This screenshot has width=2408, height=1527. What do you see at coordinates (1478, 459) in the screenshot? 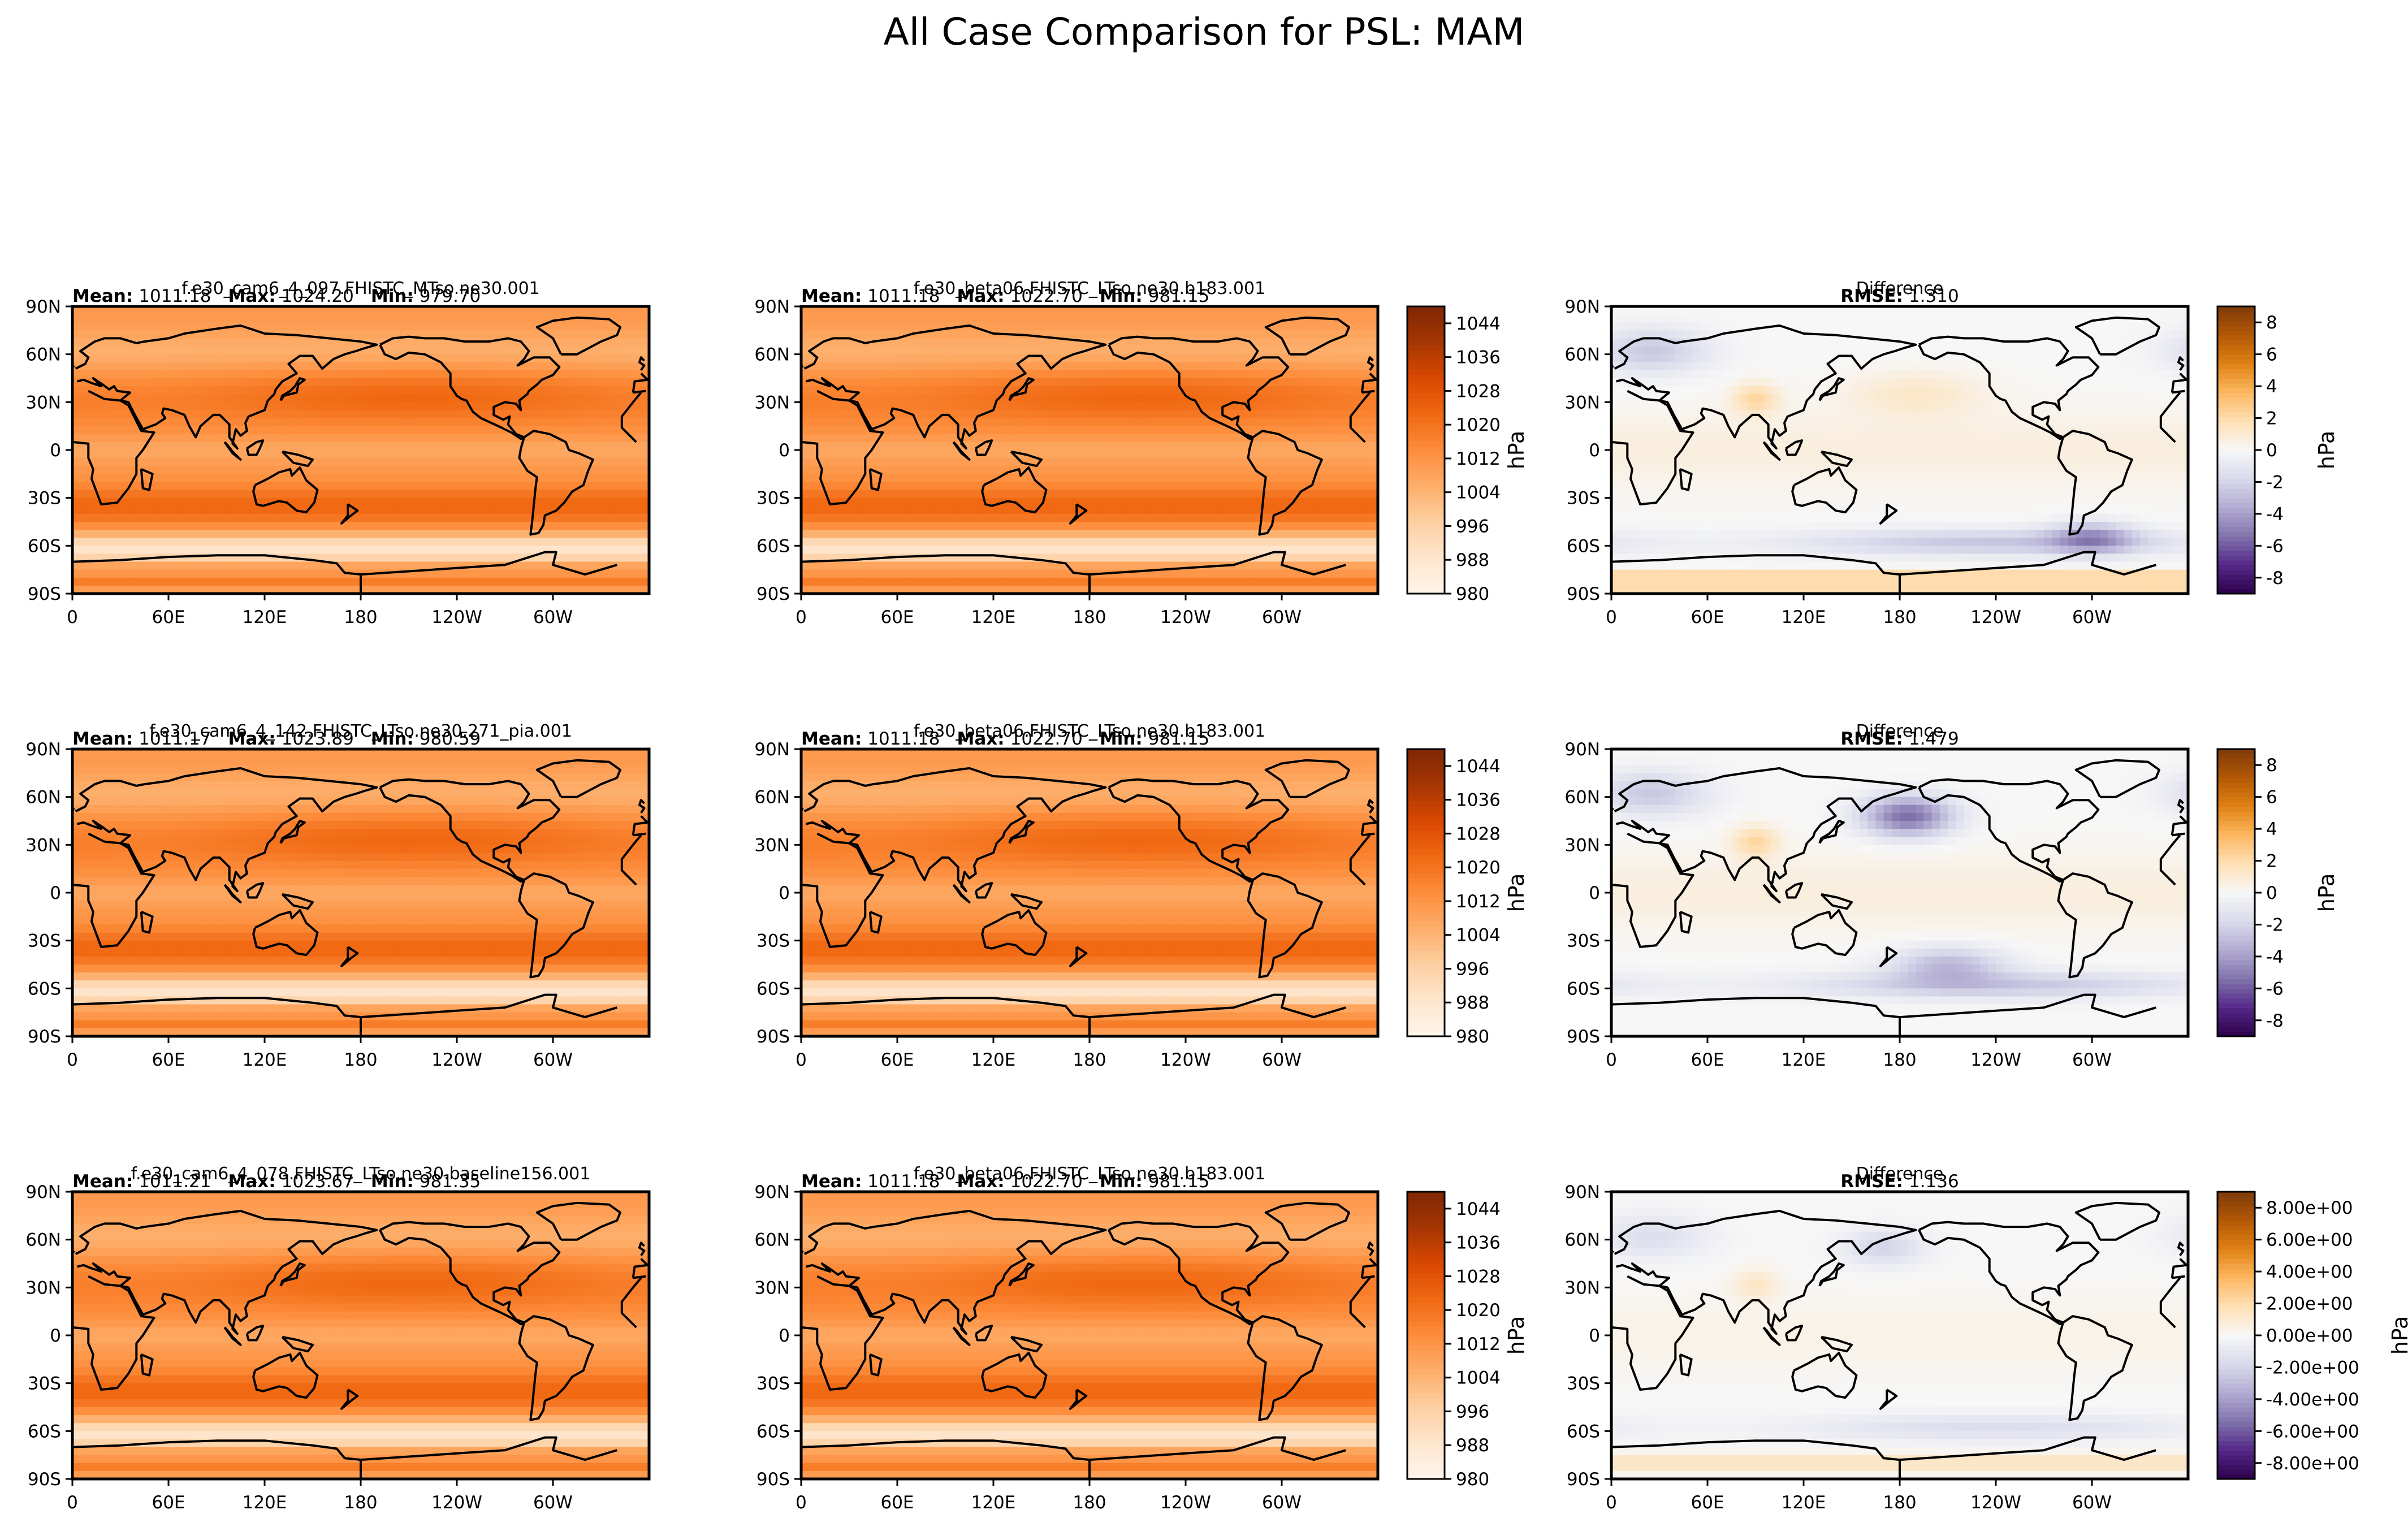
I see `colorbar-tick-label: 1012` at bounding box center [1478, 459].